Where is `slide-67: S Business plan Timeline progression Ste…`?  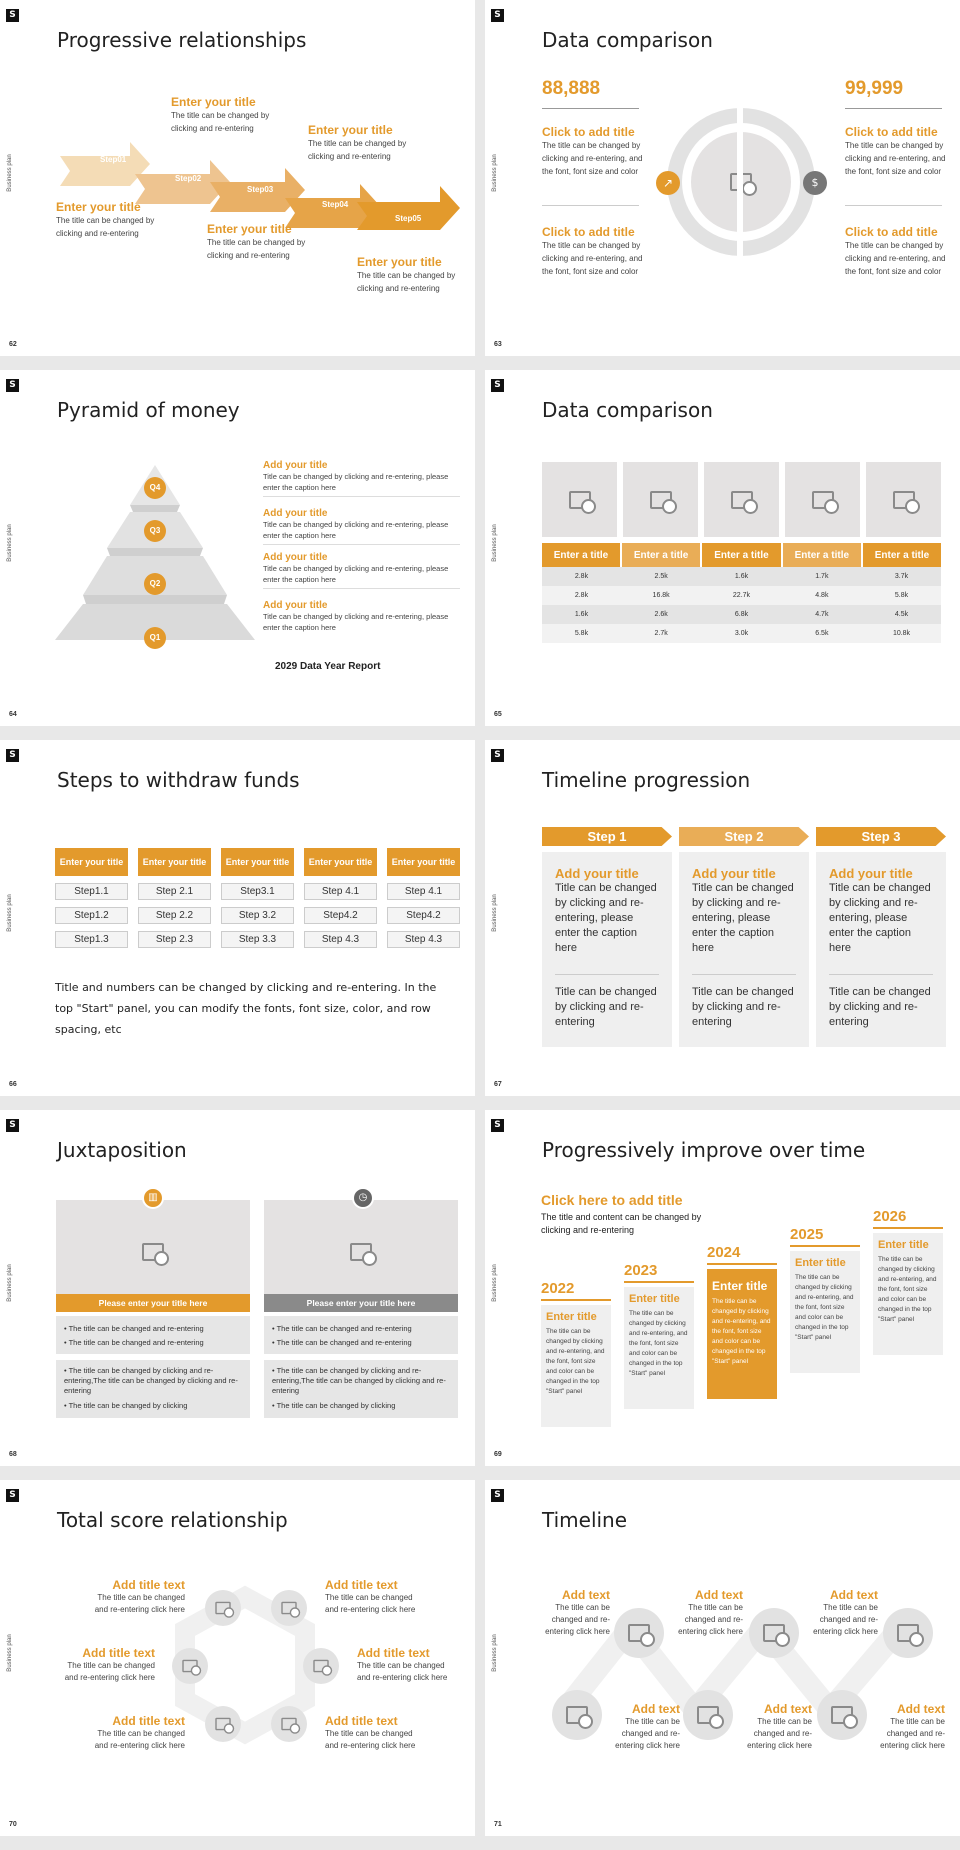
slide-67: S Business plan Timeline progression Ste… is located at coordinates (722, 918).